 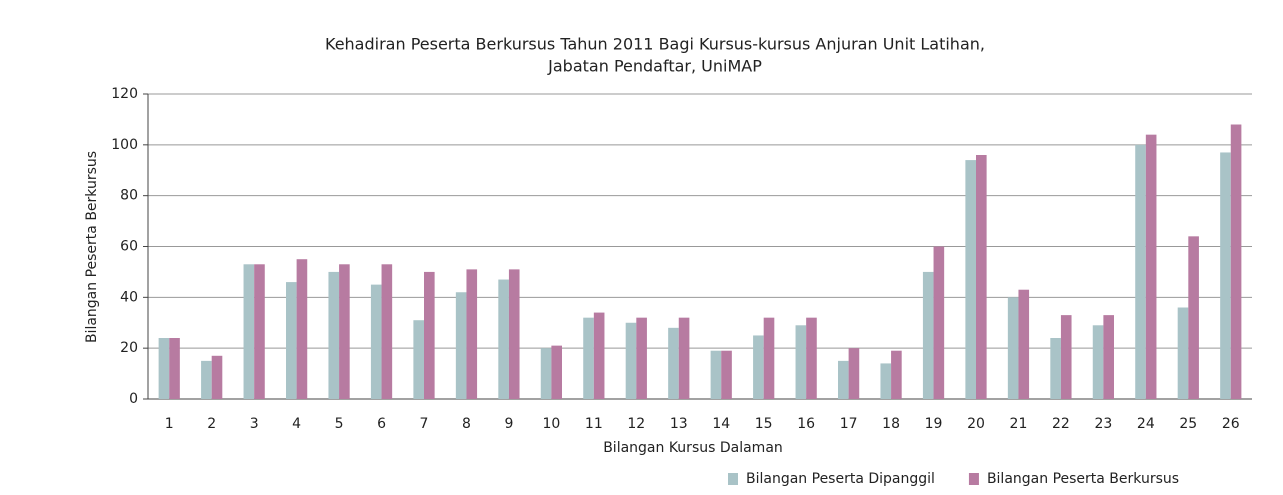 I want to click on x-axis-label: Bilangan Kursus Dalaman, so click(x=693, y=448).